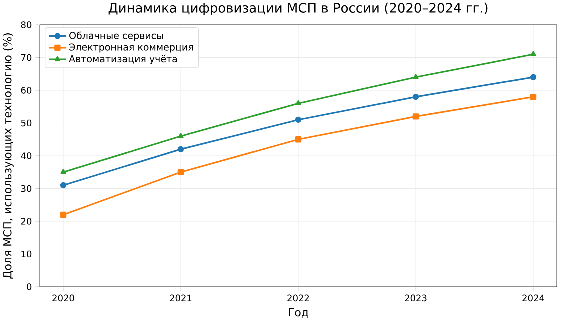 The width and height of the screenshot is (561, 325). What do you see at coordinates (26, 58) in the screenshot?
I see `y-tick-label: 70` at bounding box center [26, 58].